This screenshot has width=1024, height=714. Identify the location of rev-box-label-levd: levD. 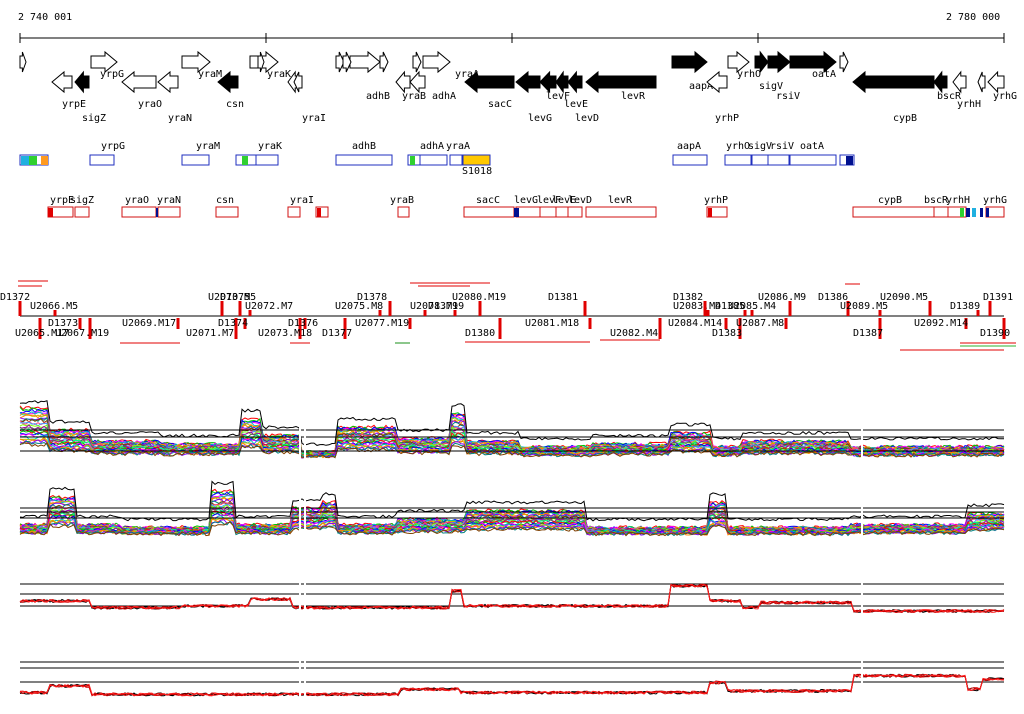
(580, 200).